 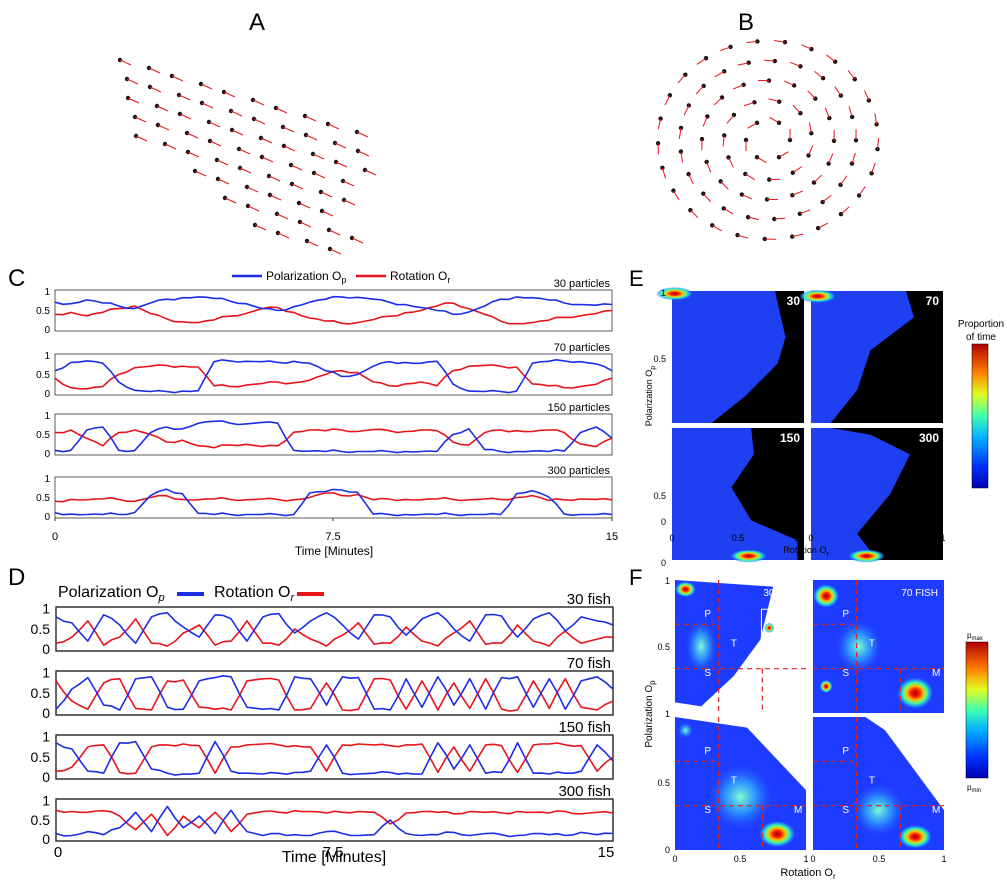 I want to click on panel-c-subplot: 300 particles 1 0.5 0, so click(x=324, y=494).